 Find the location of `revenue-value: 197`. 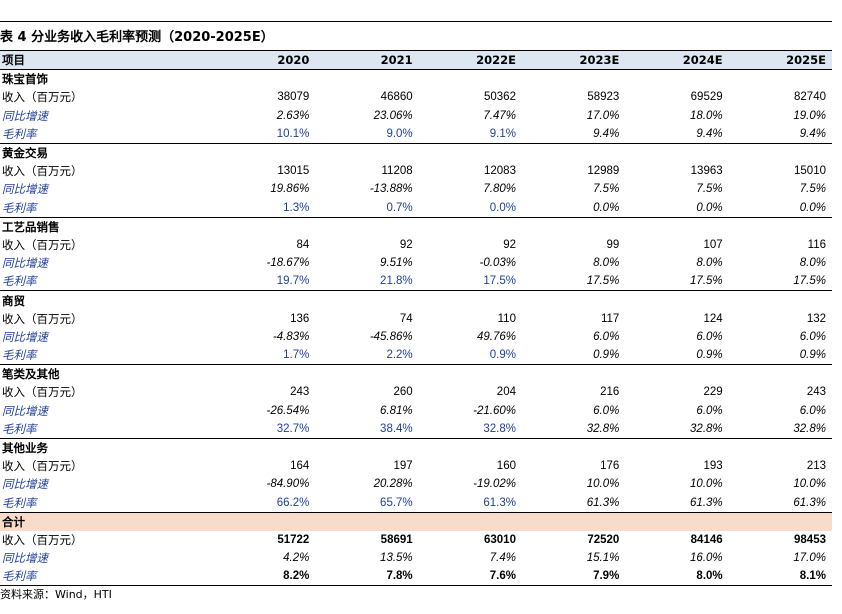

revenue-value: 197 is located at coordinates (403, 466).